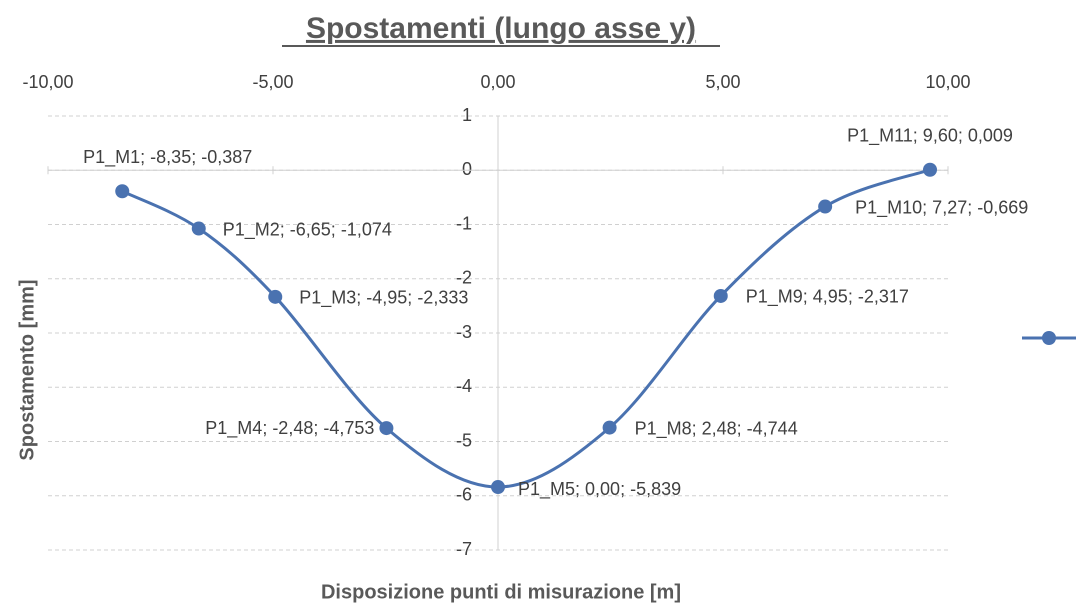 The image size is (1079, 608). I want to click on y-tick-label: 1, so click(467, 115).